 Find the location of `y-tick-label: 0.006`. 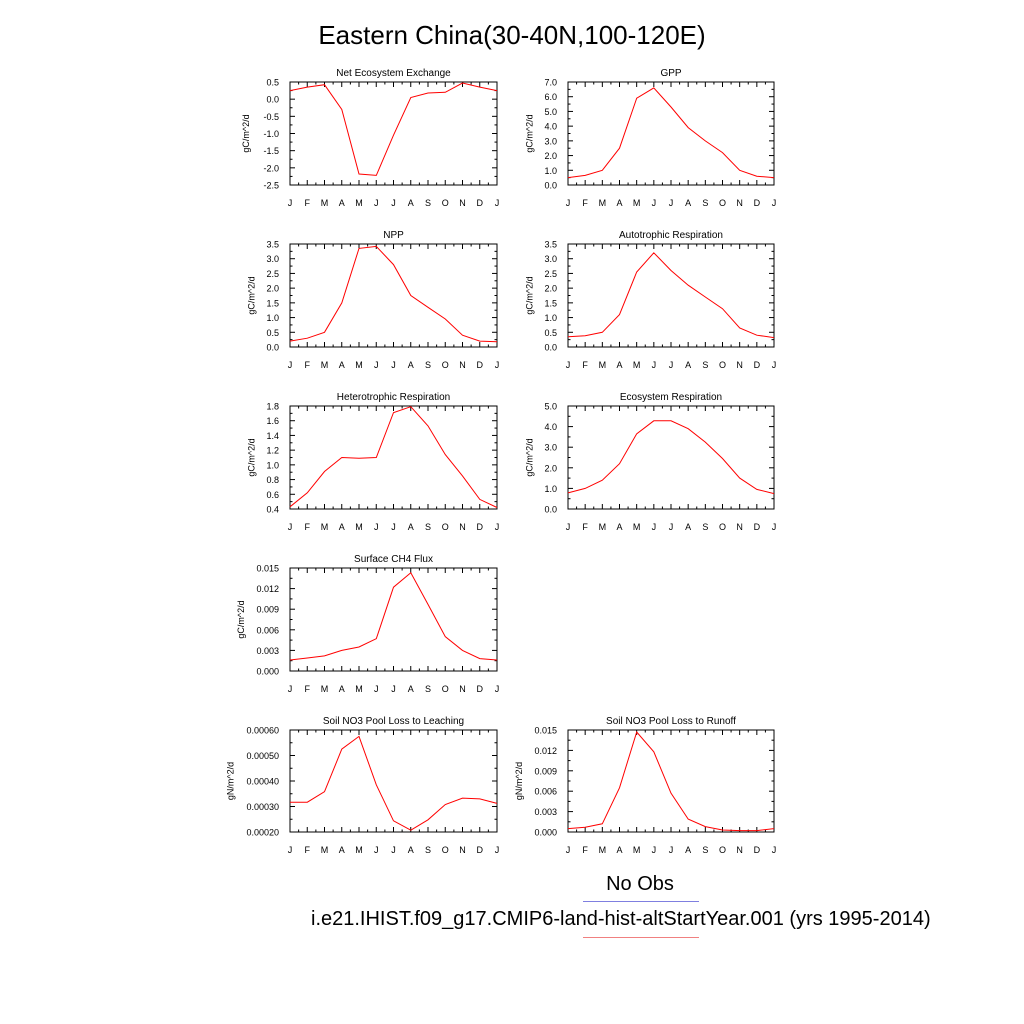

y-tick-label: 0.006 is located at coordinates (267, 630).